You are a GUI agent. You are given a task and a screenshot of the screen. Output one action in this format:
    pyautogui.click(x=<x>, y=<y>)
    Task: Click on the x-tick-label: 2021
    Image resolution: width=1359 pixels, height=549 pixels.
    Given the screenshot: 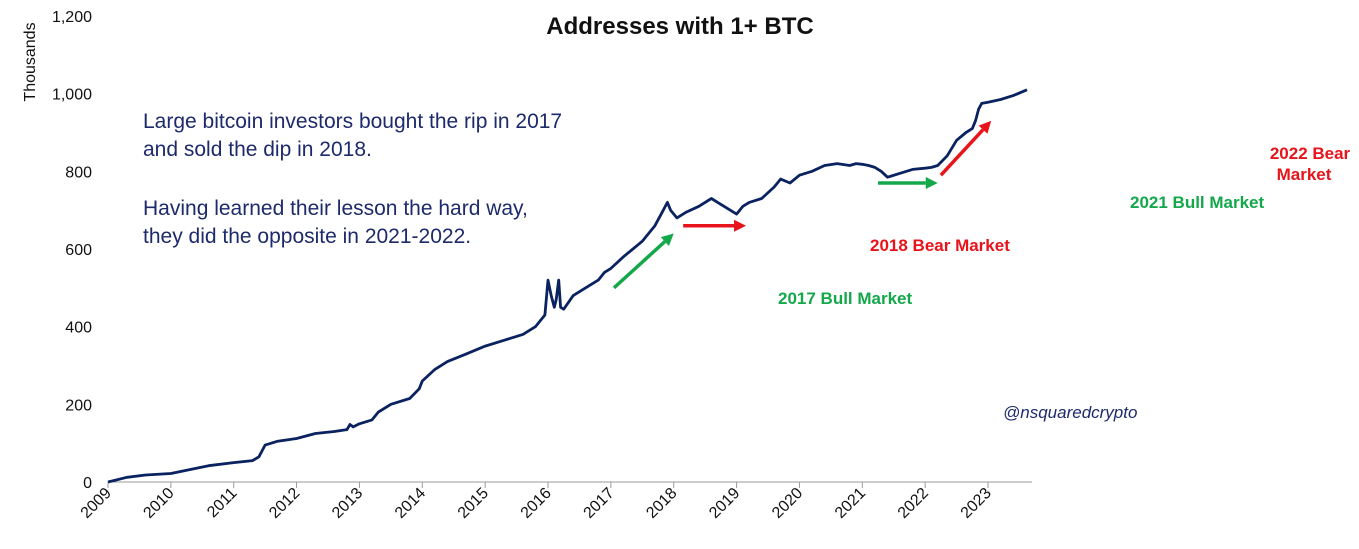 What is the action you would take?
    pyautogui.click(x=850, y=503)
    